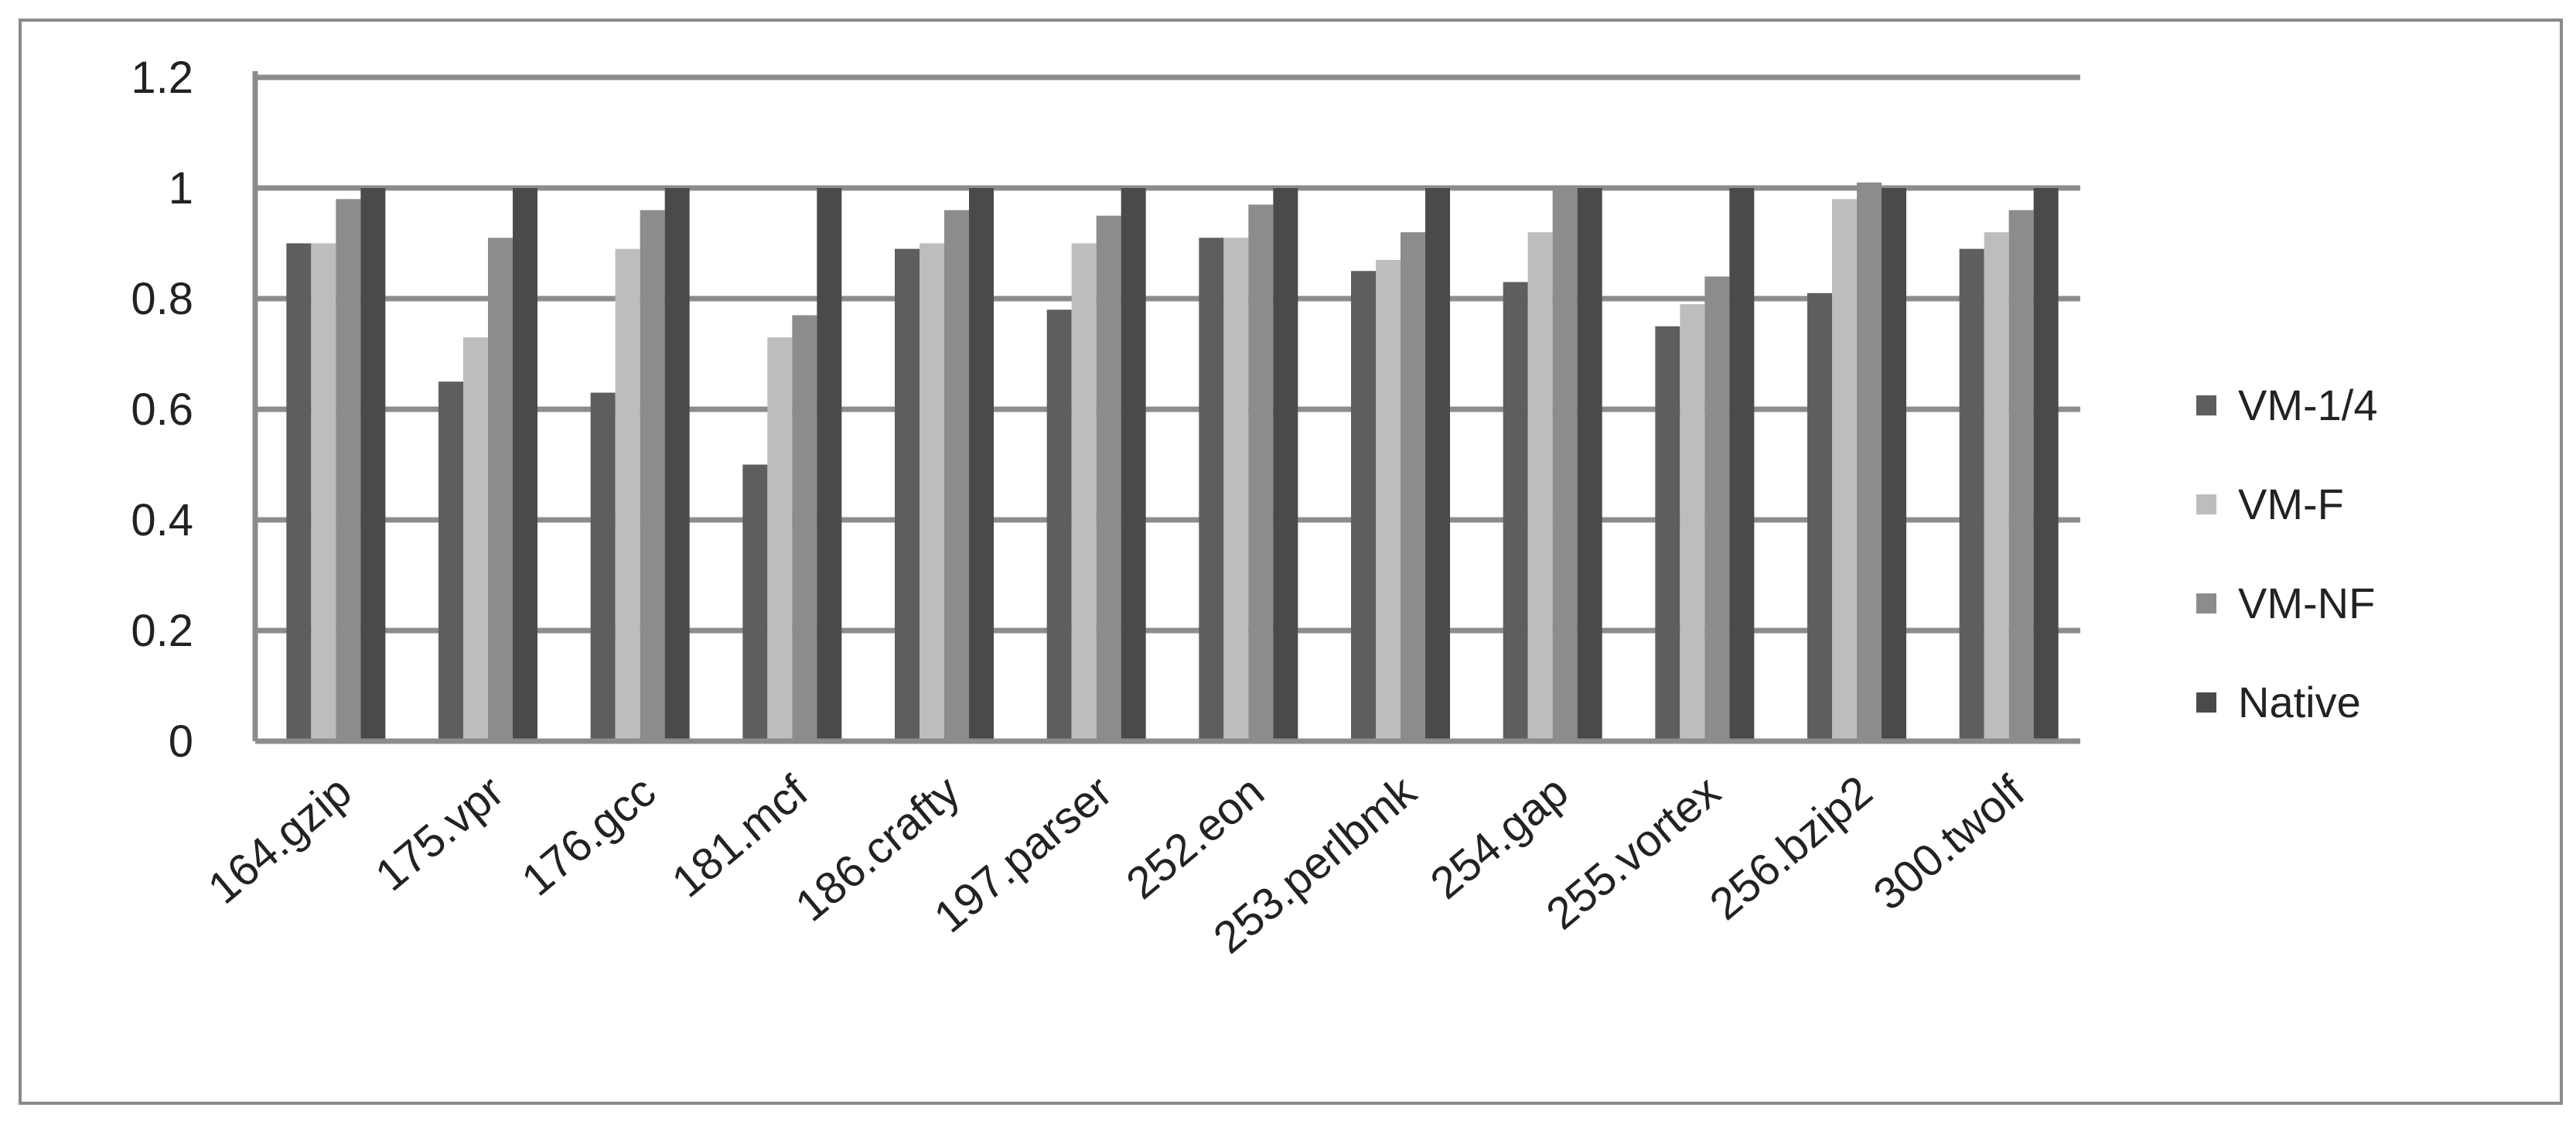 The height and width of the screenshot is (1128, 2576). Describe the element at coordinates (1212, 490) in the screenshot. I see `bar-vm-1-4-252-eon` at that location.